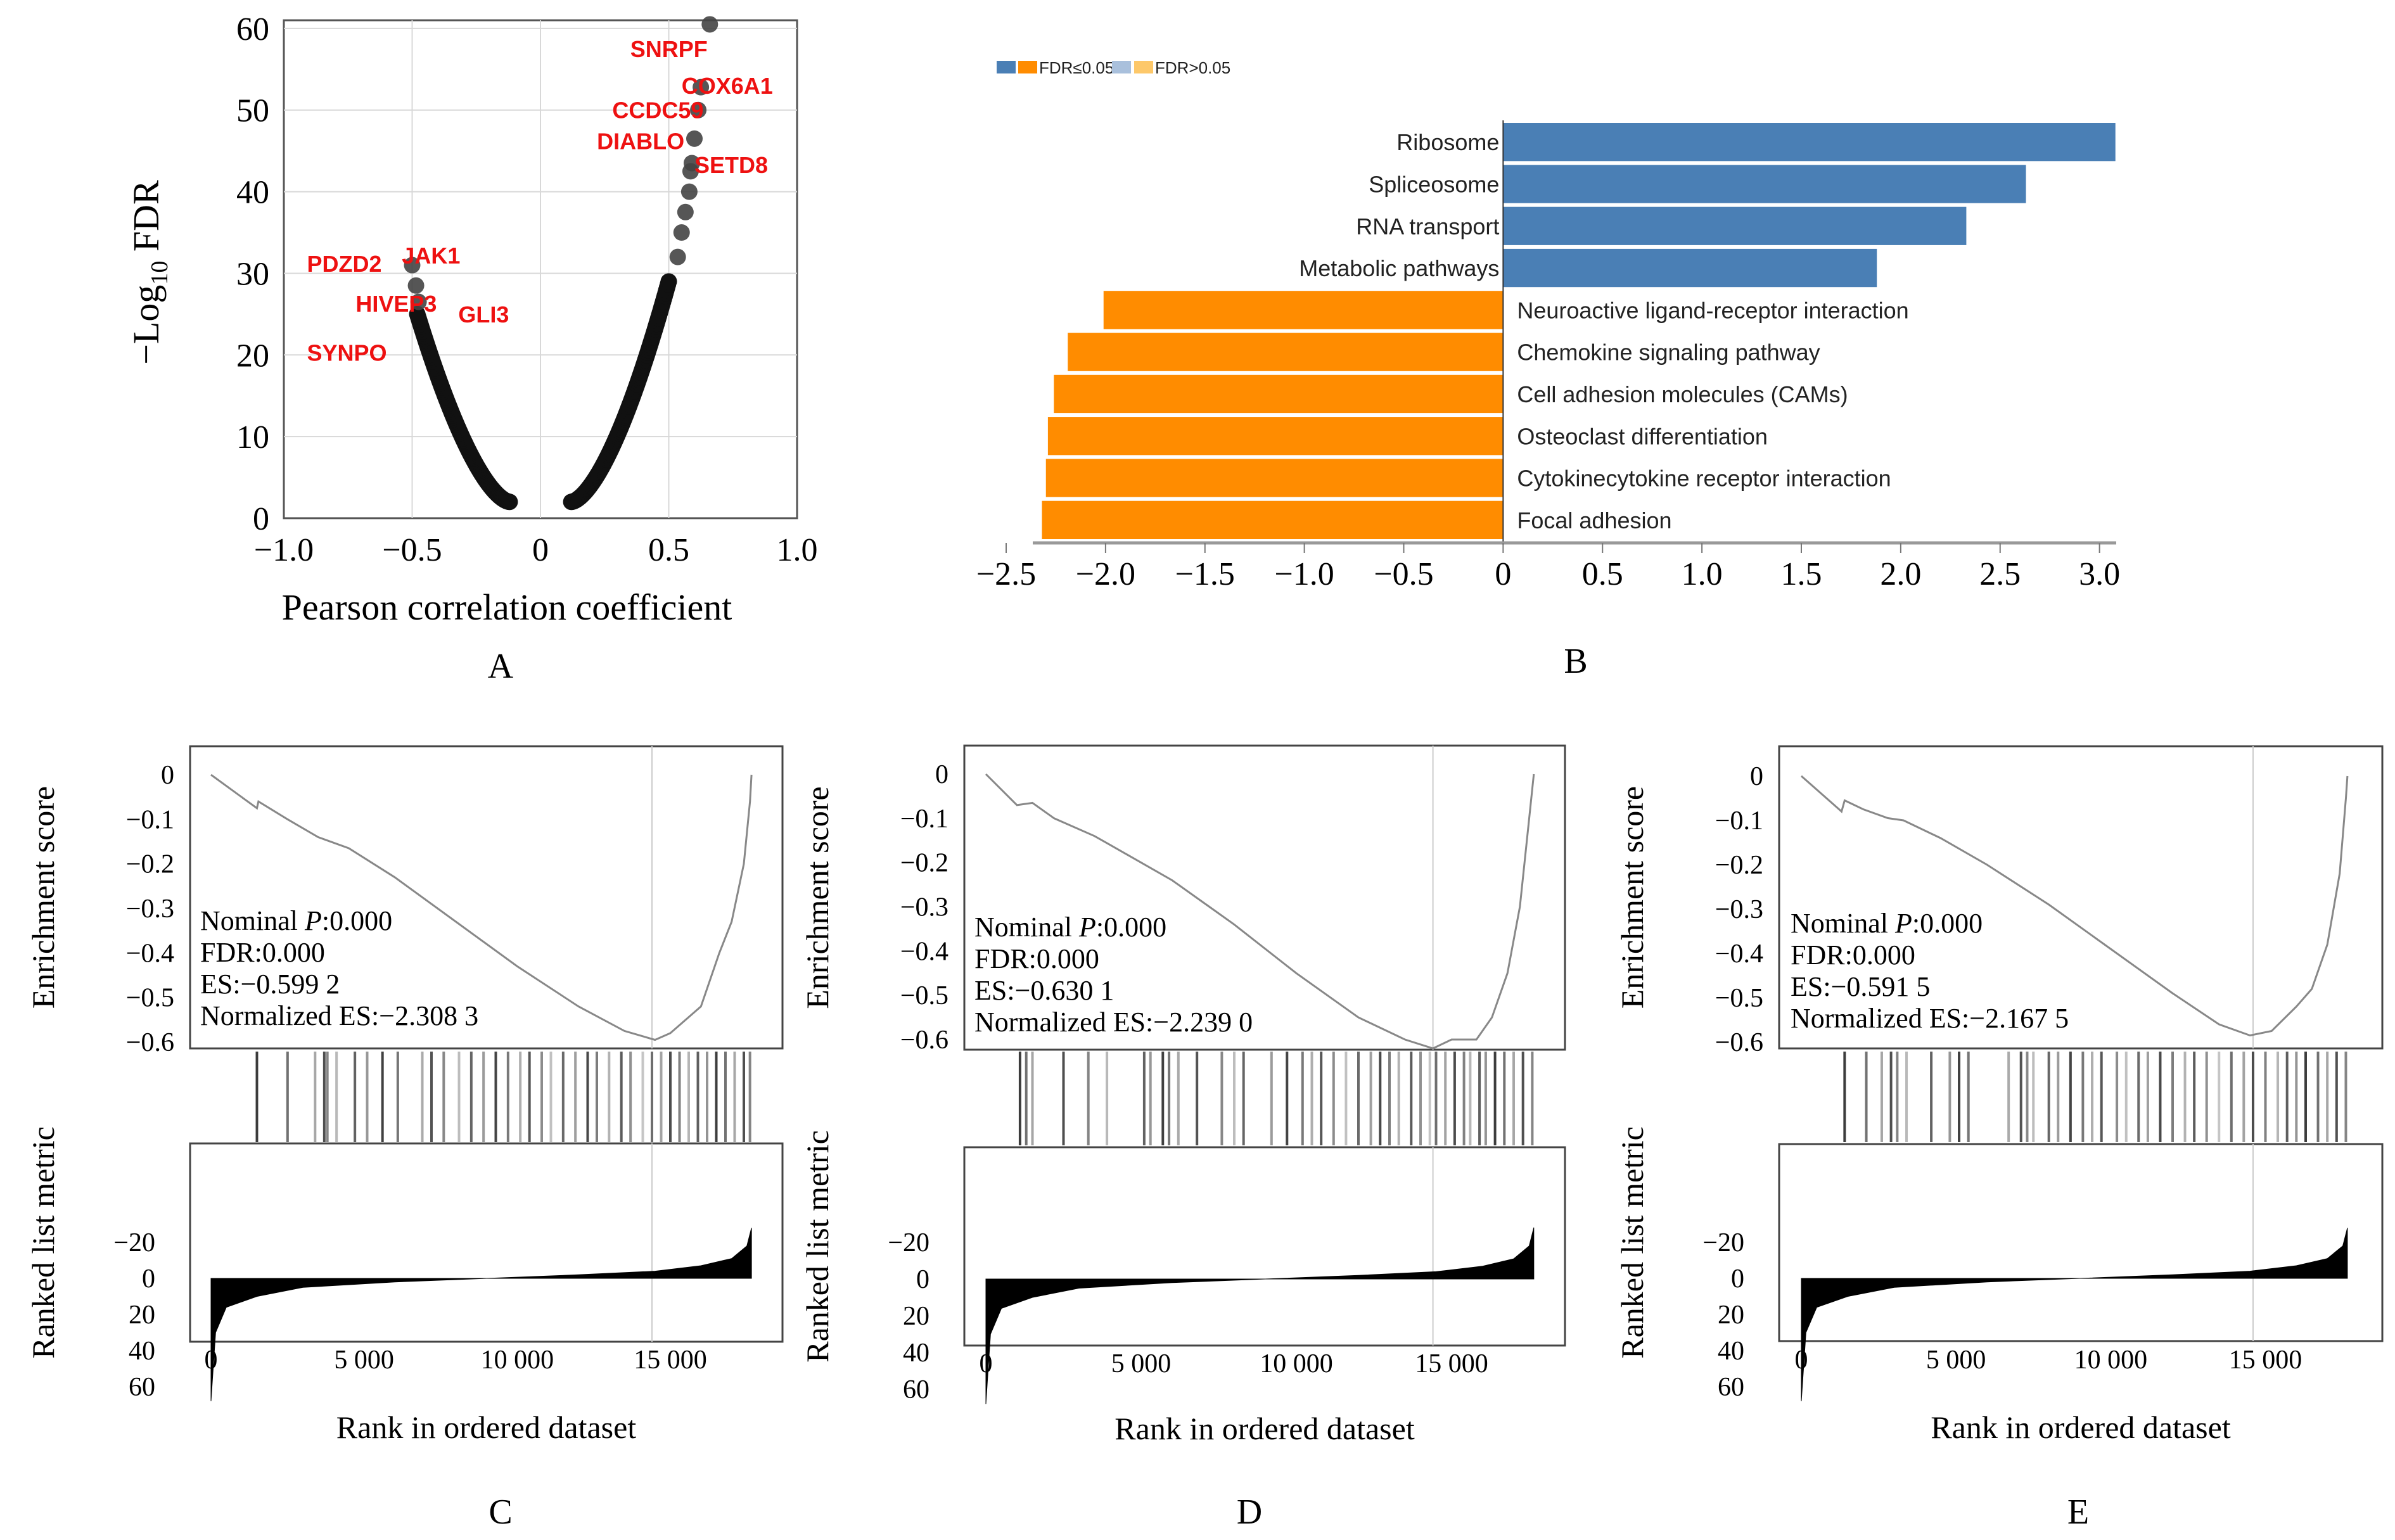  What do you see at coordinates (418, 313) in the screenshot?
I see `scatter-point-negative` at bounding box center [418, 313].